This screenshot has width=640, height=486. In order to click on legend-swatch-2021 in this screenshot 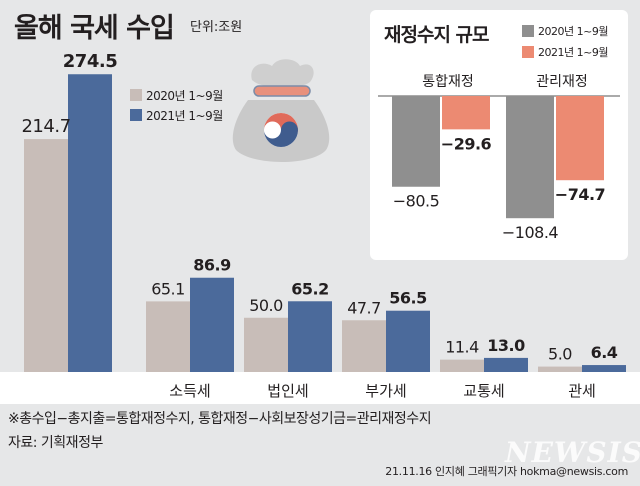, I will do `click(136, 115)`.